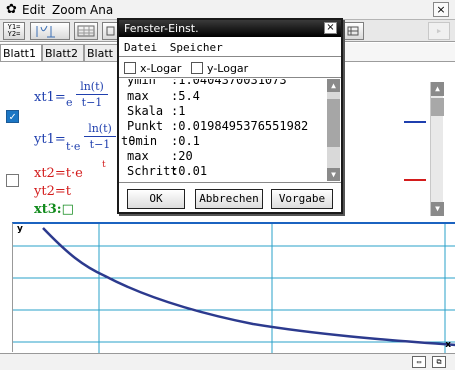 The image size is (455, 370). I want to click on close-icon: ×, so click(441, 9).